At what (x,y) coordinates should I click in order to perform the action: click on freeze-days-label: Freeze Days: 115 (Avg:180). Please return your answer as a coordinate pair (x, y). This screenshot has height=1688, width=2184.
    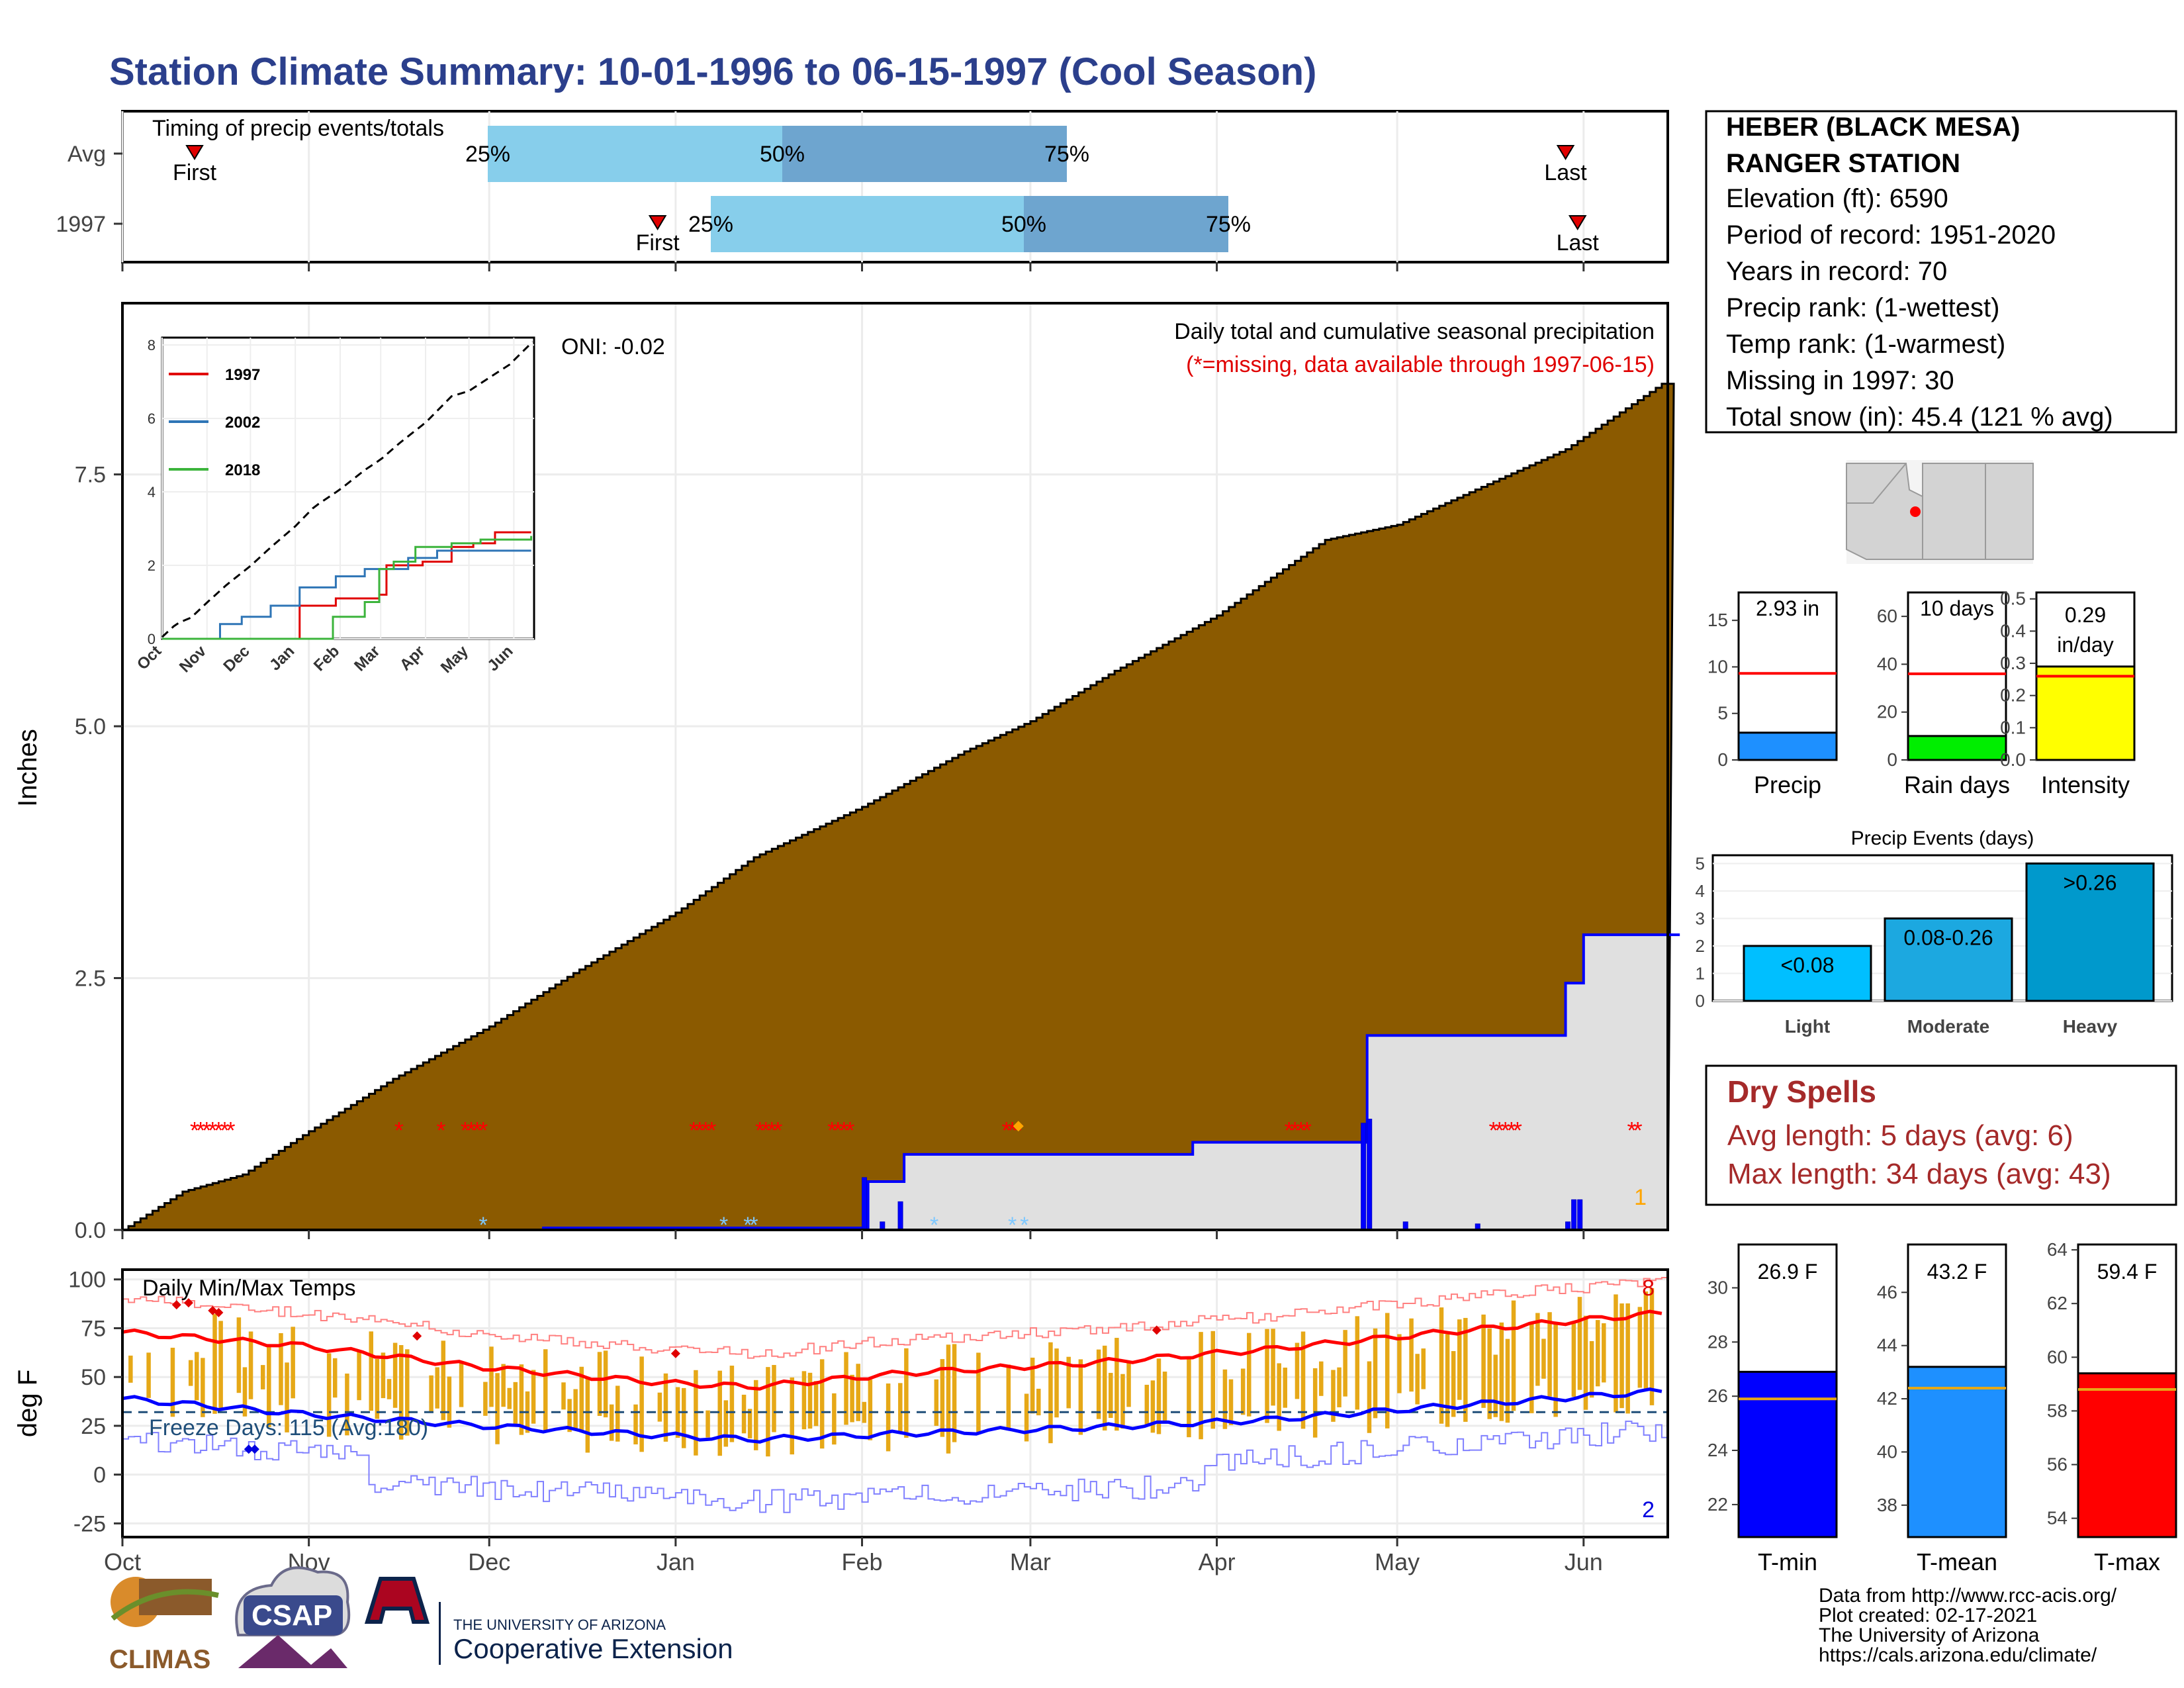
    Looking at the image, I should click on (288, 1427).